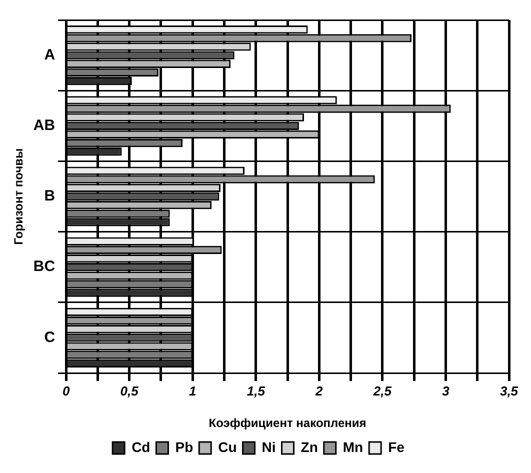 Image resolution: width=531 pixels, height=473 pixels. What do you see at coordinates (19, 196) in the screenshot?
I see `y-axis-title: Горизонт почвы` at bounding box center [19, 196].